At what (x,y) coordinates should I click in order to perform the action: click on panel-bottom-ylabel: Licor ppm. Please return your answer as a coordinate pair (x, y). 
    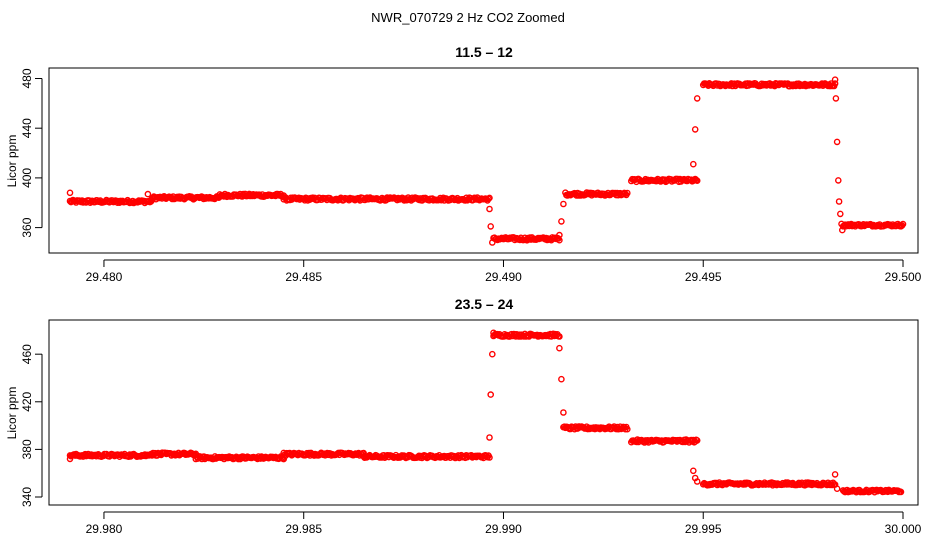
    Looking at the image, I should click on (12, 413).